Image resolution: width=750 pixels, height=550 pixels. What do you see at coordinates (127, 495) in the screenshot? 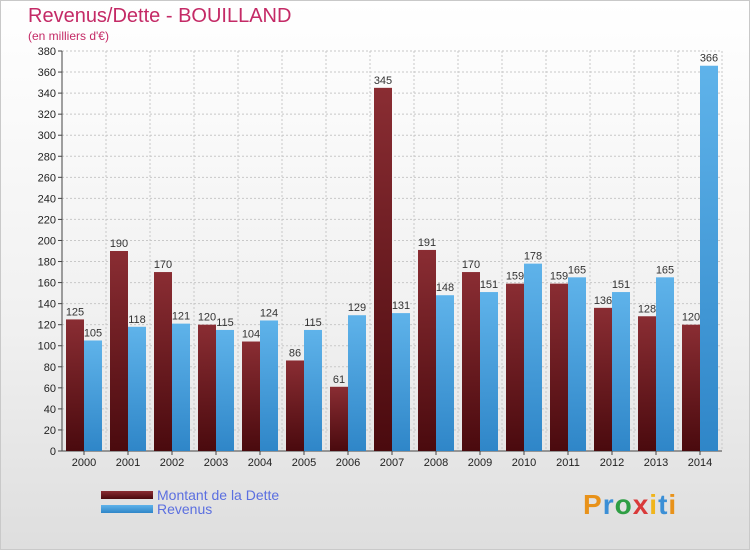
I see `legend-swatch-dette` at bounding box center [127, 495].